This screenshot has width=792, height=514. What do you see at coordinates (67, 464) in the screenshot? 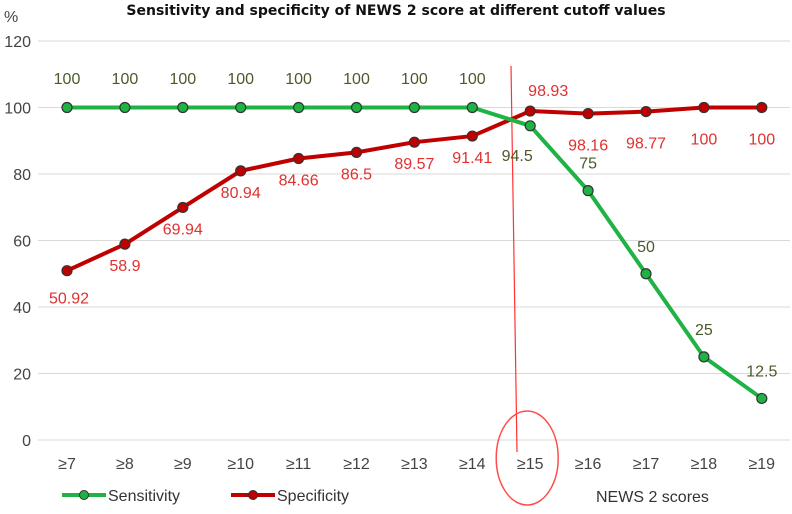
I see `x-tick-label-1: ≥7` at bounding box center [67, 464].